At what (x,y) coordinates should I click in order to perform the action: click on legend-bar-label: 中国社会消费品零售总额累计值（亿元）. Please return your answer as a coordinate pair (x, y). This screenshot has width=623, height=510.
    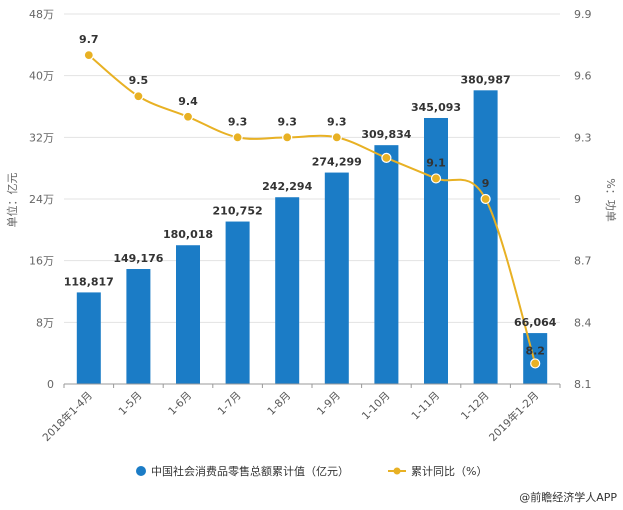
    Looking at the image, I should click on (250, 471).